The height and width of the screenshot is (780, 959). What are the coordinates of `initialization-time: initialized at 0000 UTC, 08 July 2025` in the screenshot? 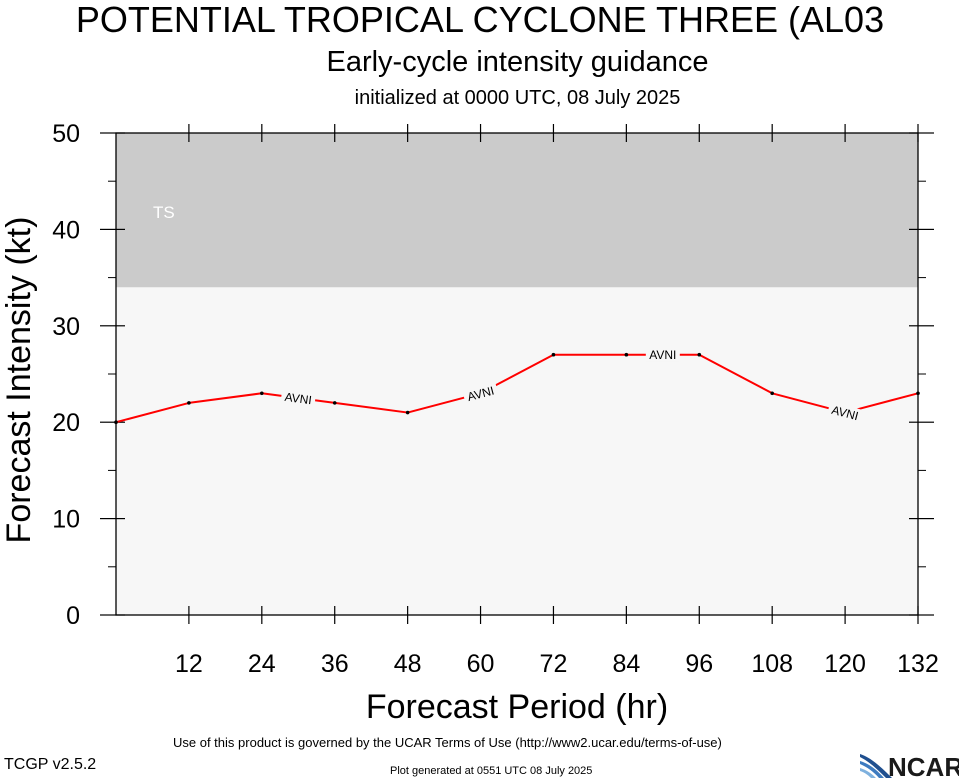 It's located at (517, 98).